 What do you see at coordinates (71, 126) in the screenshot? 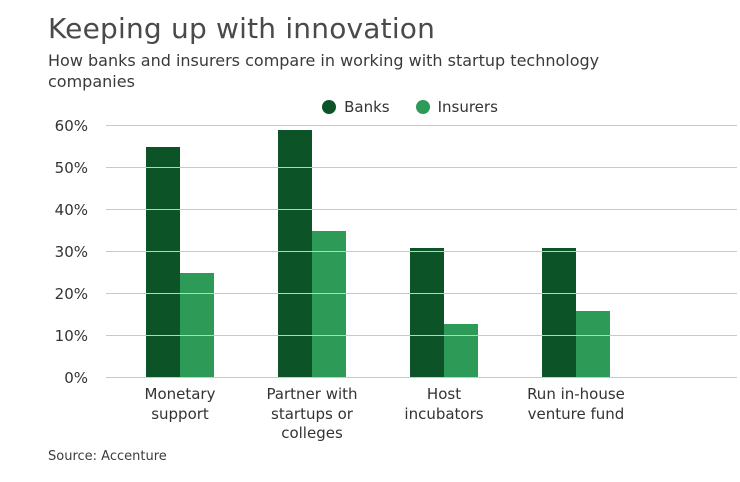
I see `y-axis-label: 60%` at bounding box center [71, 126].